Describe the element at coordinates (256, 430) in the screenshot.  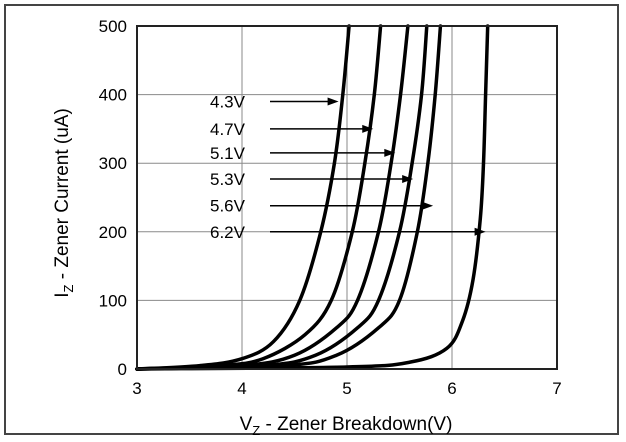
I see `x-axis-label-sub: Z` at that location.